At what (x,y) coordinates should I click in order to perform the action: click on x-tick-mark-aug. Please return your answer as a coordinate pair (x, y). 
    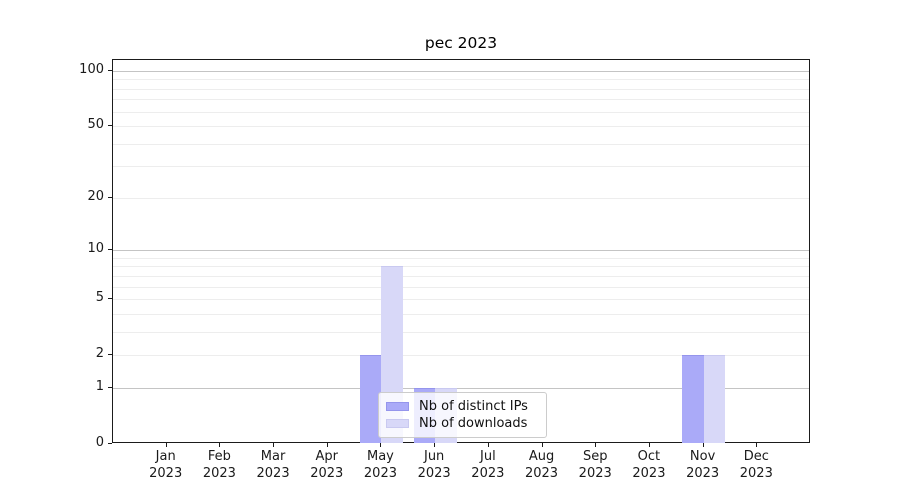
    Looking at the image, I should click on (542, 445).